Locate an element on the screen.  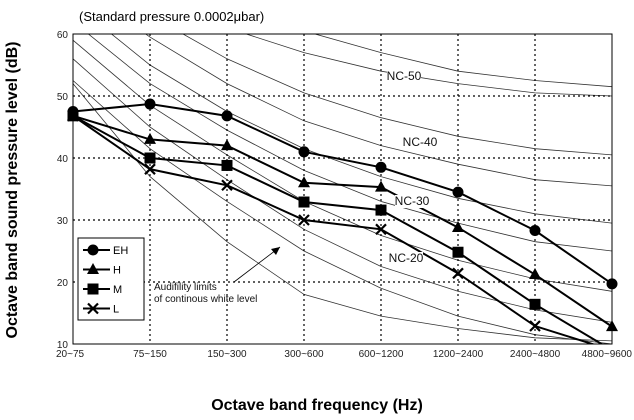
nc-label-nc-40: NC-40 is located at coordinates (420, 142).